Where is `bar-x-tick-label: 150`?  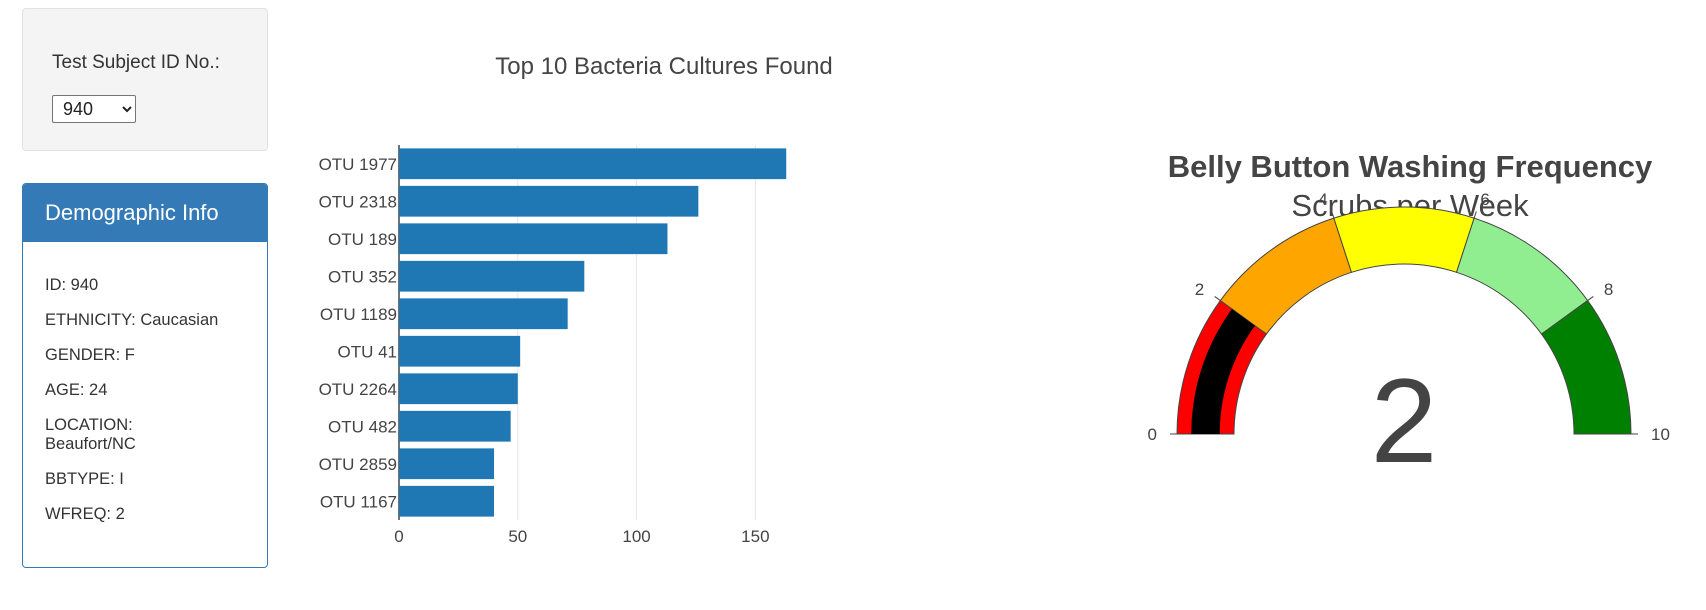 bar-x-tick-label: 150 is located at coordinates (755, 536).